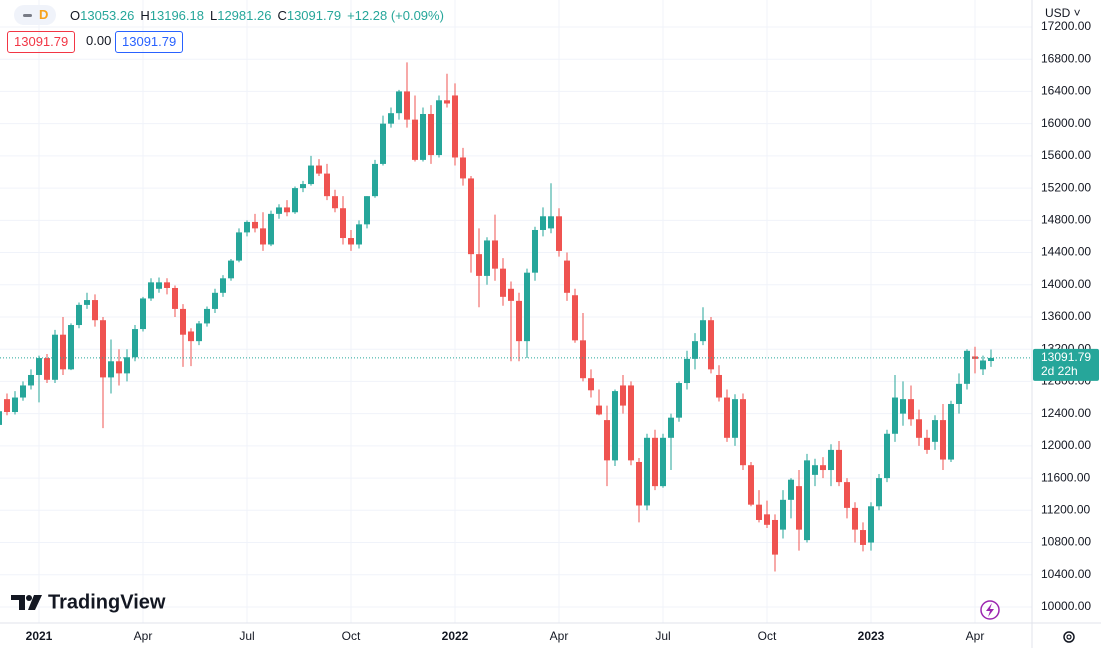 The width and height of the screenshot is (1101, 648). What do you see at coordinates (1066, 123) in the screenshot?
I see `y-tick-label: 16000.00` at bounding box center [1066, 123].